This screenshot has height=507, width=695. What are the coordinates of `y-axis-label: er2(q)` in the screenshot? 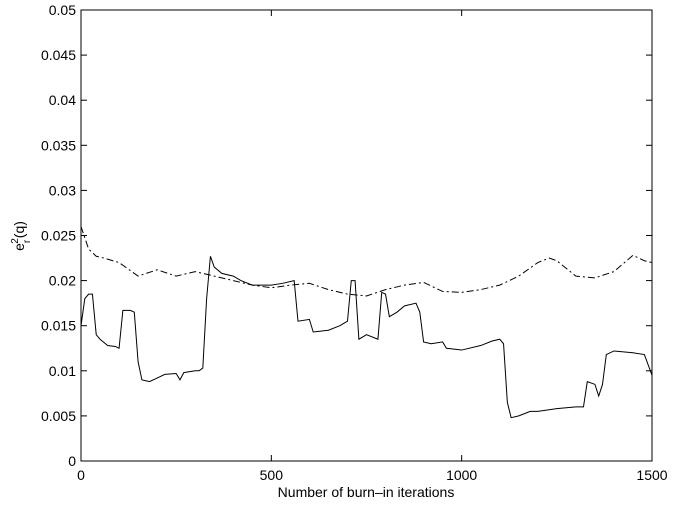 It's located at (21, 236).